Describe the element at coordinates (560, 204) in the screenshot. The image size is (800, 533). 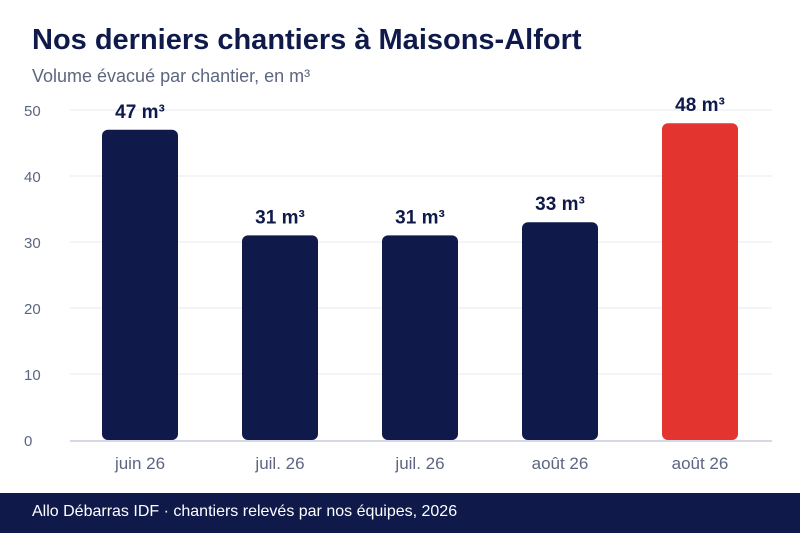
I see `bar-value-label: 33 m³` at that location.